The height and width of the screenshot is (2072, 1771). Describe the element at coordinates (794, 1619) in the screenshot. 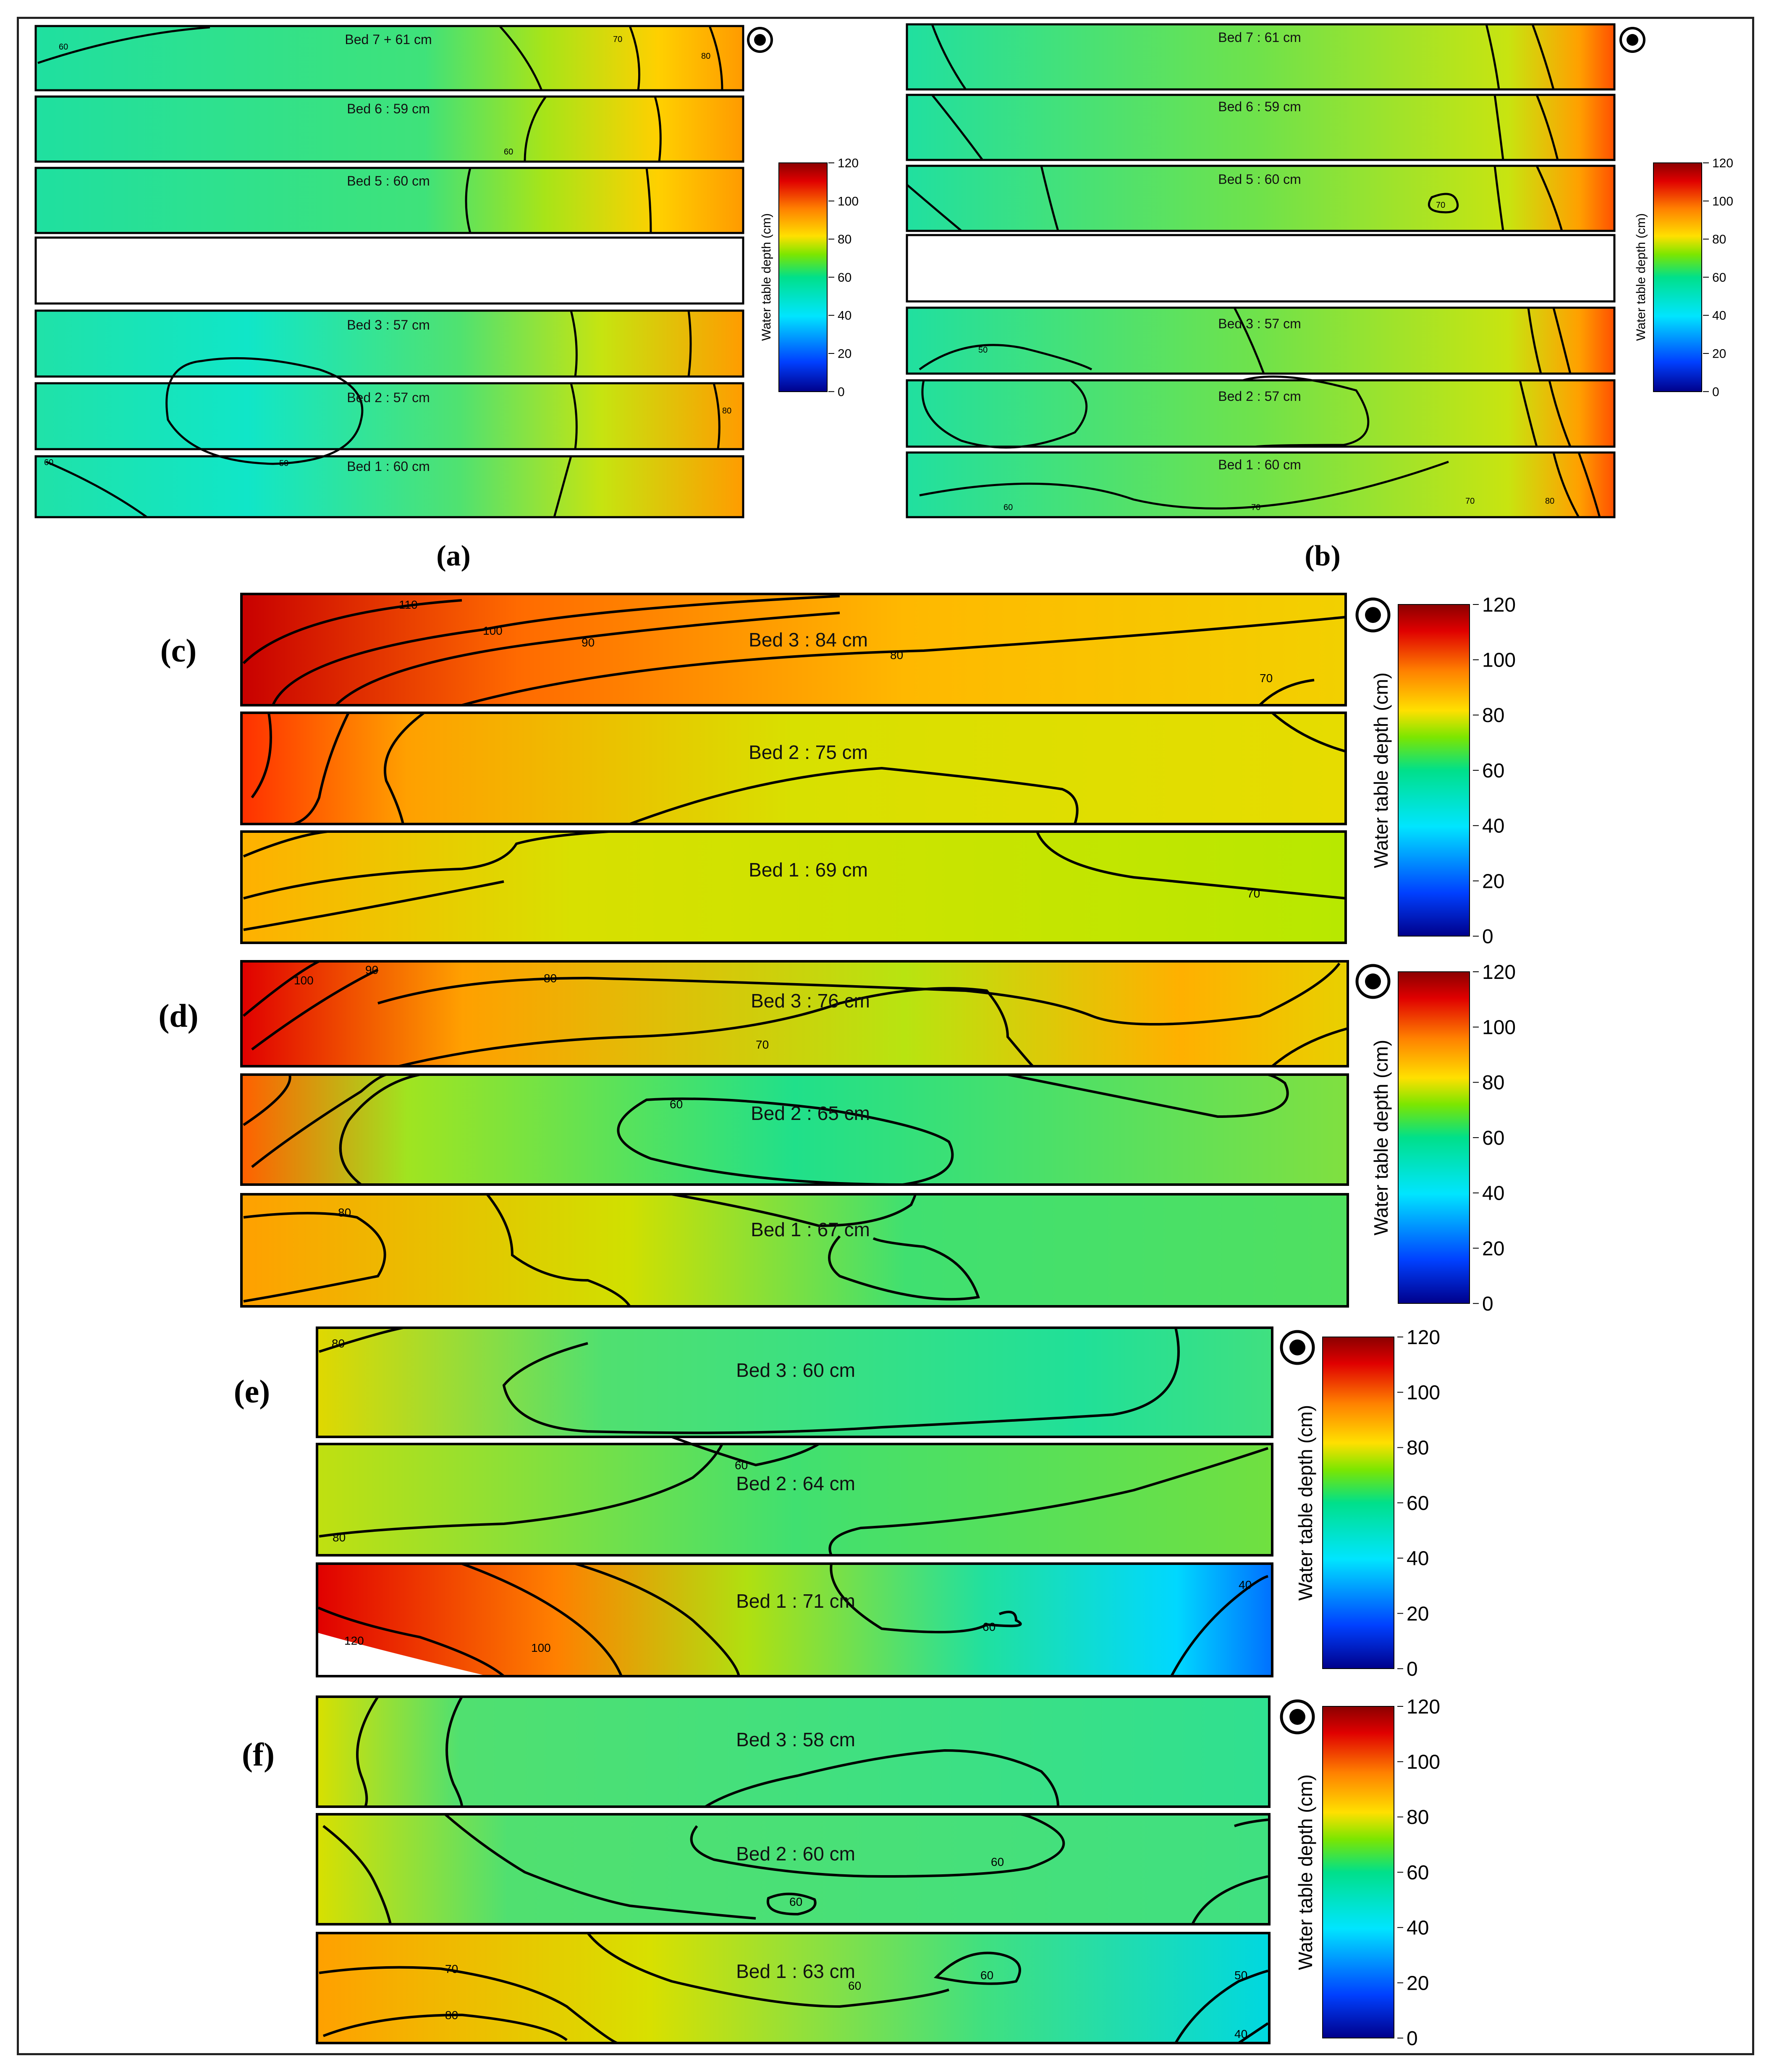

I see `bed-e1` at that location.